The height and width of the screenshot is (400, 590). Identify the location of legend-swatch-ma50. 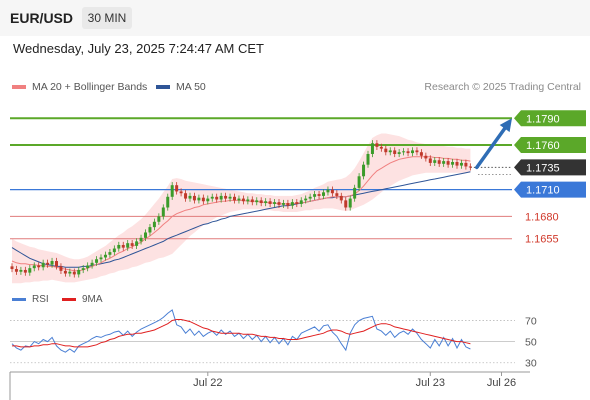
(163, 87).